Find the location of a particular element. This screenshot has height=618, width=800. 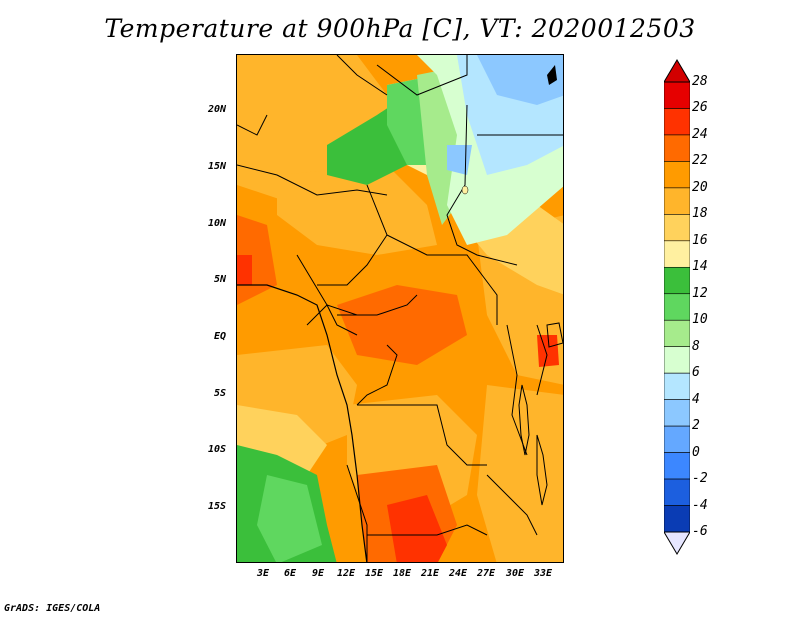

red-sea-coast is located at coordinates (552, 75).